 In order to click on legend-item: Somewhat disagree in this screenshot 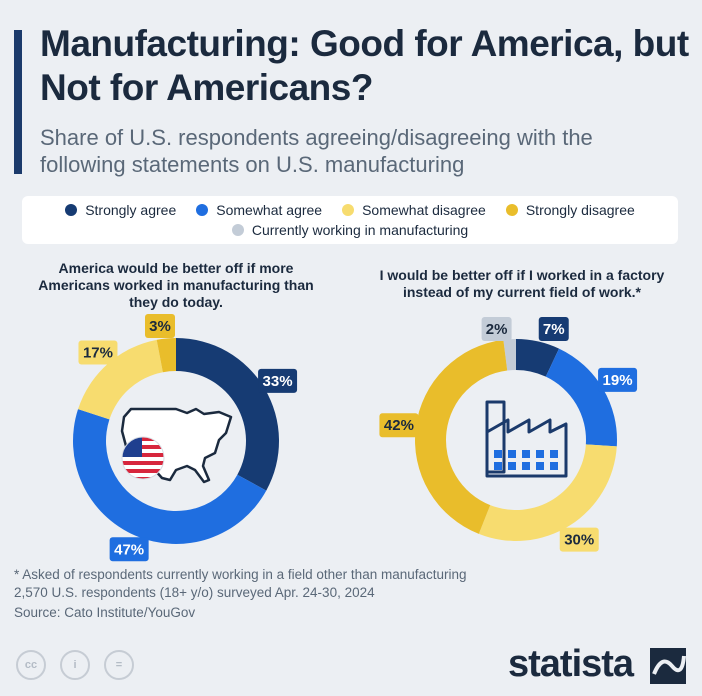, I will do `click(414, 210)`.